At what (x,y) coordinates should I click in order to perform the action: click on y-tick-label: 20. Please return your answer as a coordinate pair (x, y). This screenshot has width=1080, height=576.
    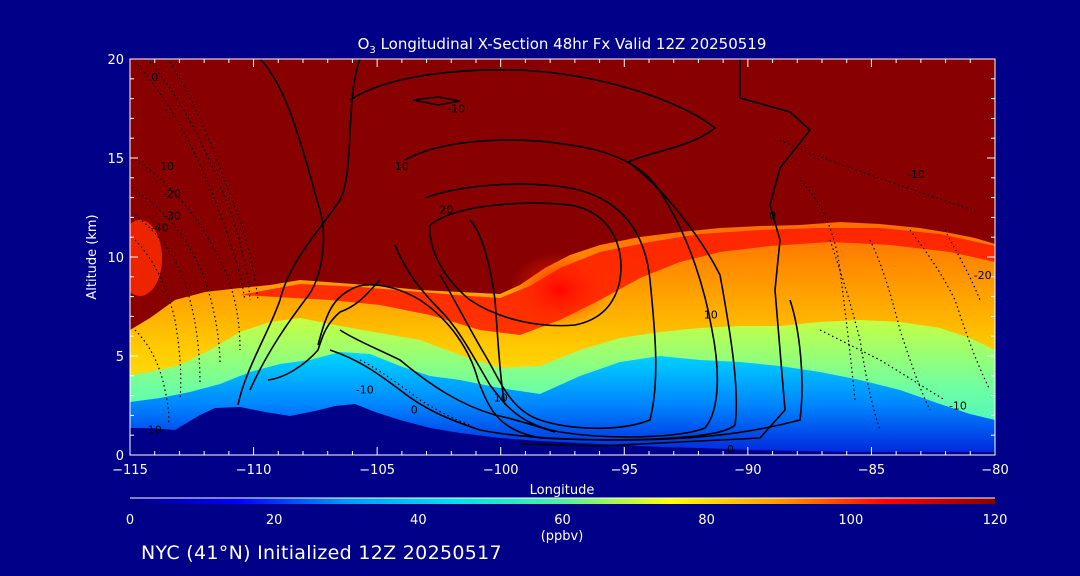
    Looking at the image, I should click on (115, 60).